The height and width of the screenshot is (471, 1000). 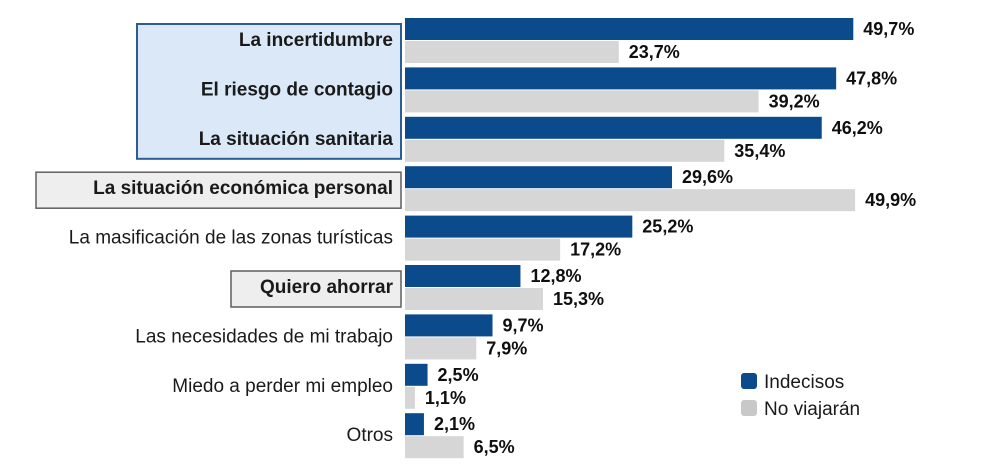 What do you see at coordinates (296, 139) in the screenshot?
I see `category-label: La situación sanitaria` at bounding box center [296, 139].